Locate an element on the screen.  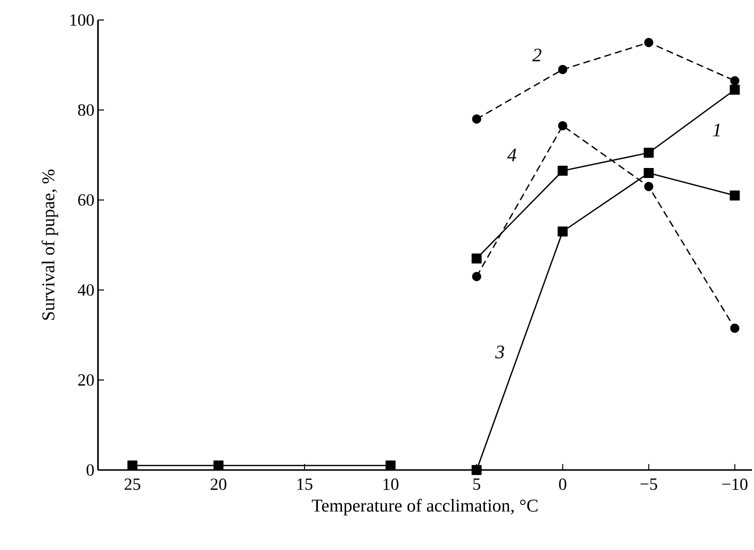
y-tick-label: 20 is located at coordinates (86, 380).